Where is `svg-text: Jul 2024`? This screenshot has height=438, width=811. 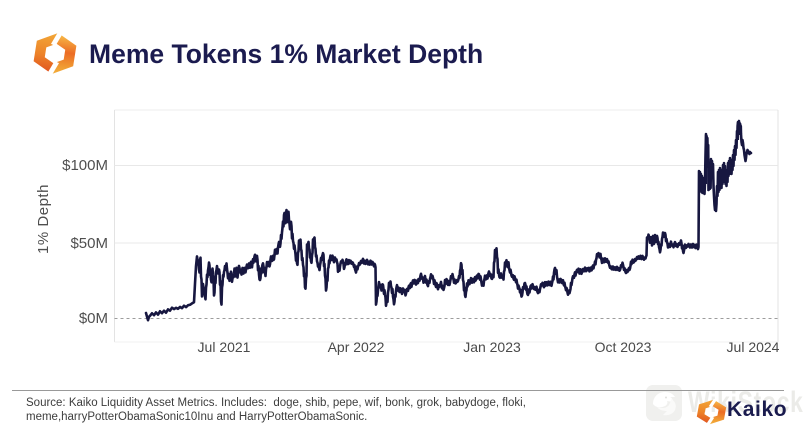
svg-text: Jul 2024 is located at coordinates (753, 347).